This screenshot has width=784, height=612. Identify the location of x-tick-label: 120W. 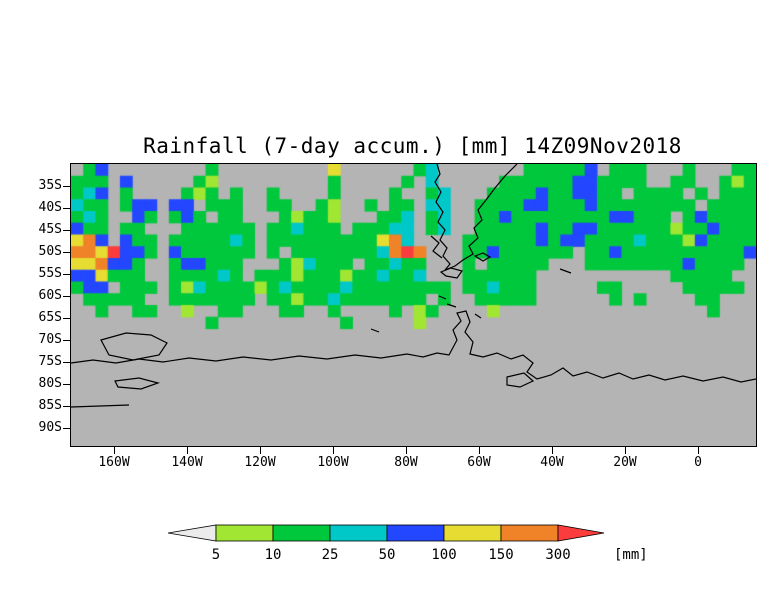
(260, 462).